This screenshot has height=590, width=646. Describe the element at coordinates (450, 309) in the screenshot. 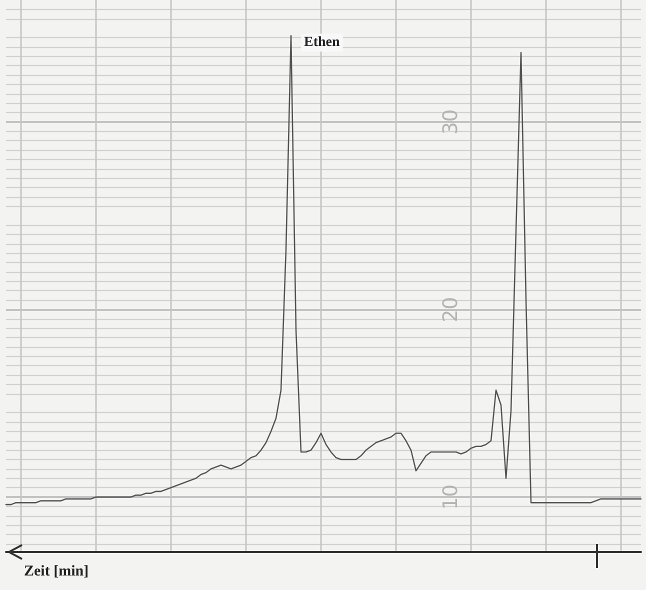

I see `y-tick-label: 20` at that location.